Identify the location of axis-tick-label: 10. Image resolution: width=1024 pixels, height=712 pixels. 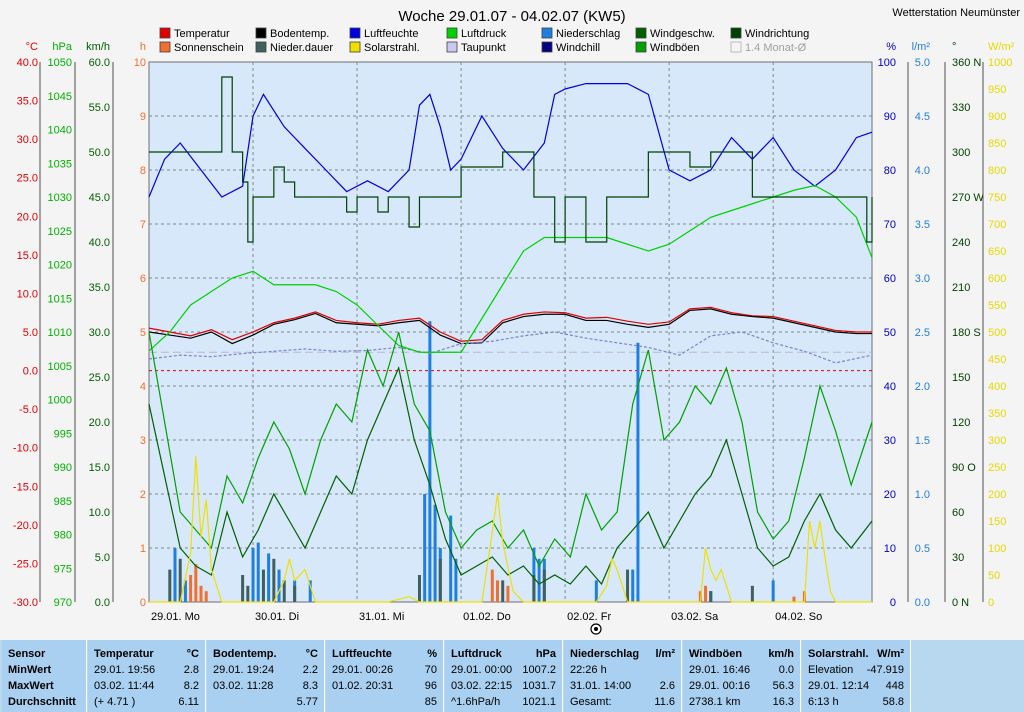
(140, 63).